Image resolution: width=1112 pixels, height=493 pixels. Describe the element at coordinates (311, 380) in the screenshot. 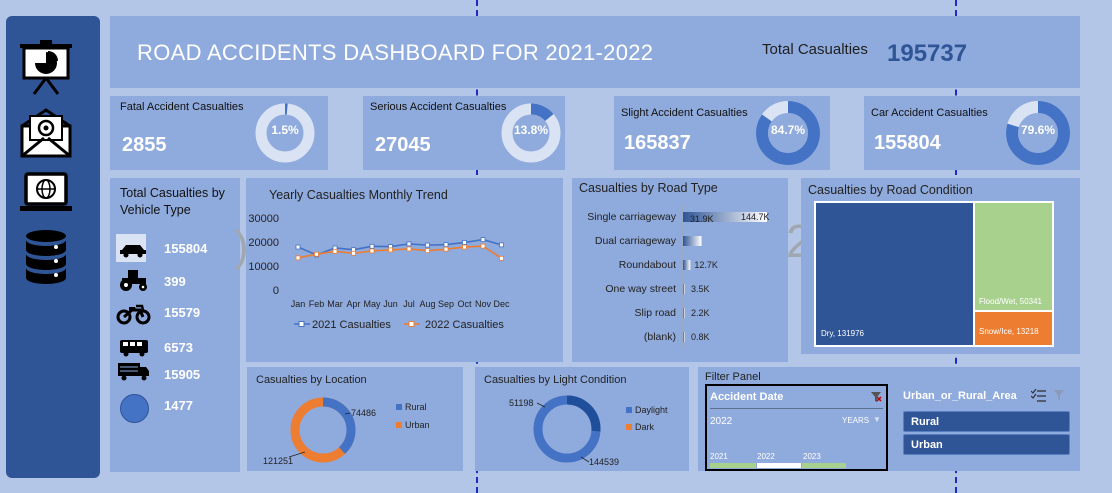

I see `location-title: Casualties by Location` at that location.